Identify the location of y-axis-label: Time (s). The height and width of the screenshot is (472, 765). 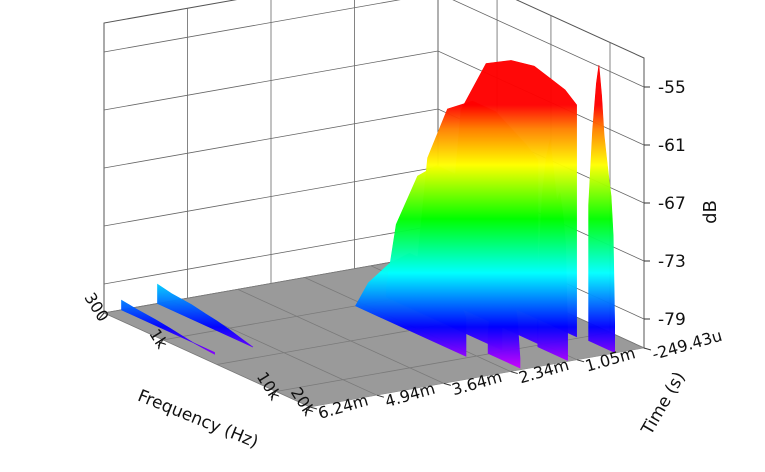
(663, 404).